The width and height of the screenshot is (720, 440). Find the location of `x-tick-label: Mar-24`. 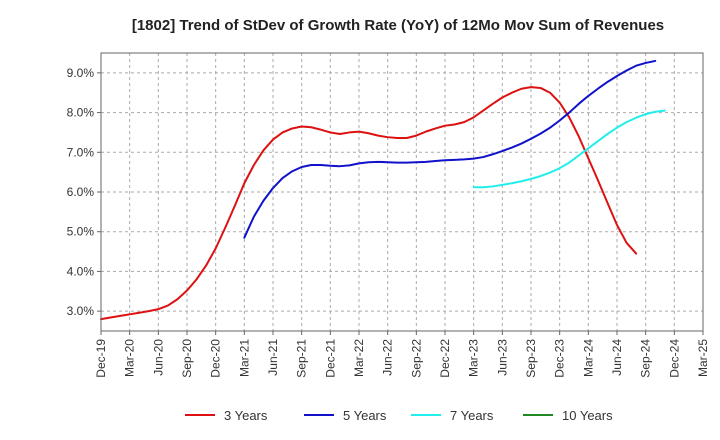

x-tick-label: Mar-24 is located at coordinates (588, 358).